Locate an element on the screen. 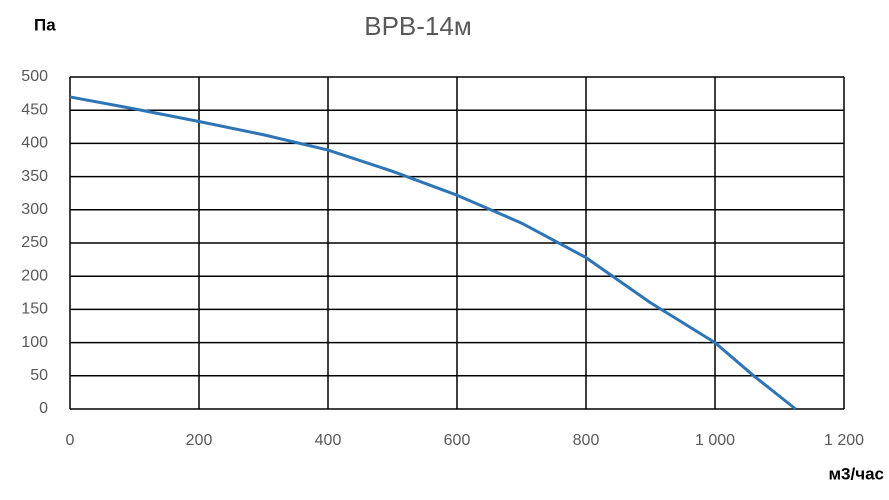 The image size is (889, 500). y-tick-label: 0 is located at coordinates (43, 408).